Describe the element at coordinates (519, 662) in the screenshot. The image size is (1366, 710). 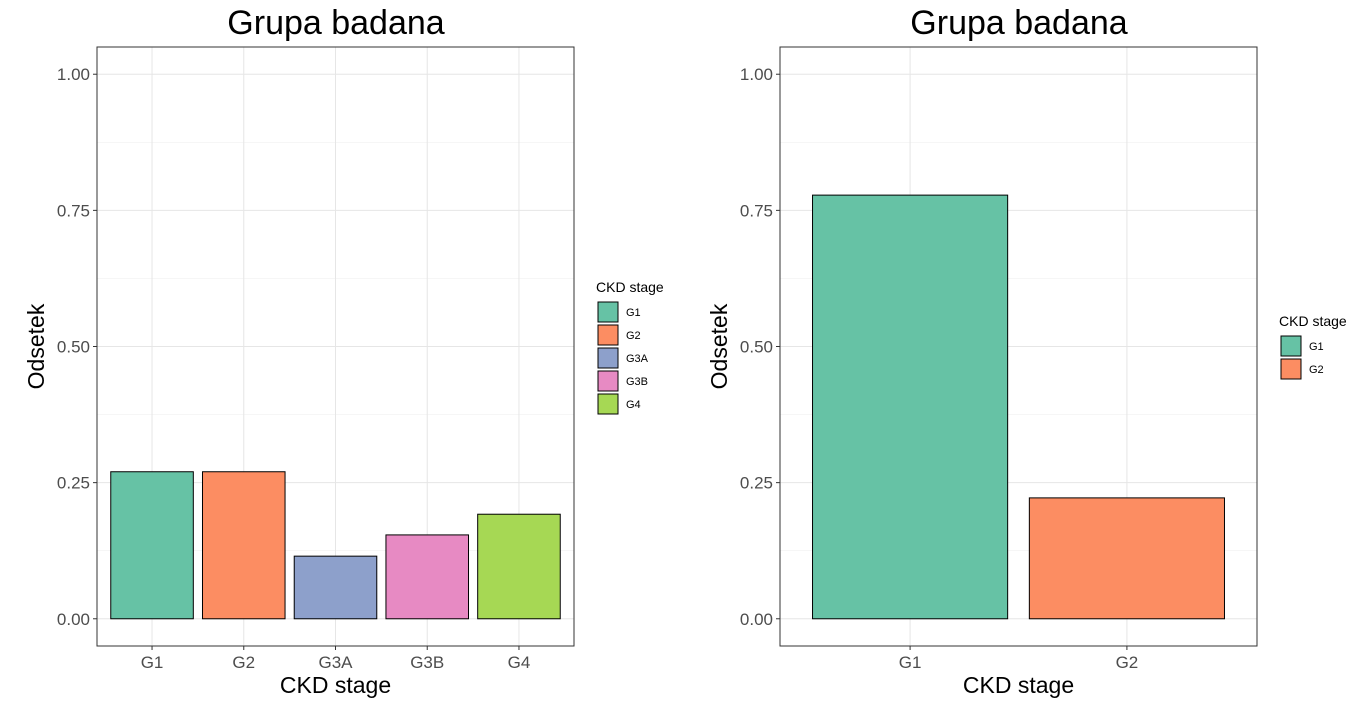
I see `x-tick-label: G4` at that location.